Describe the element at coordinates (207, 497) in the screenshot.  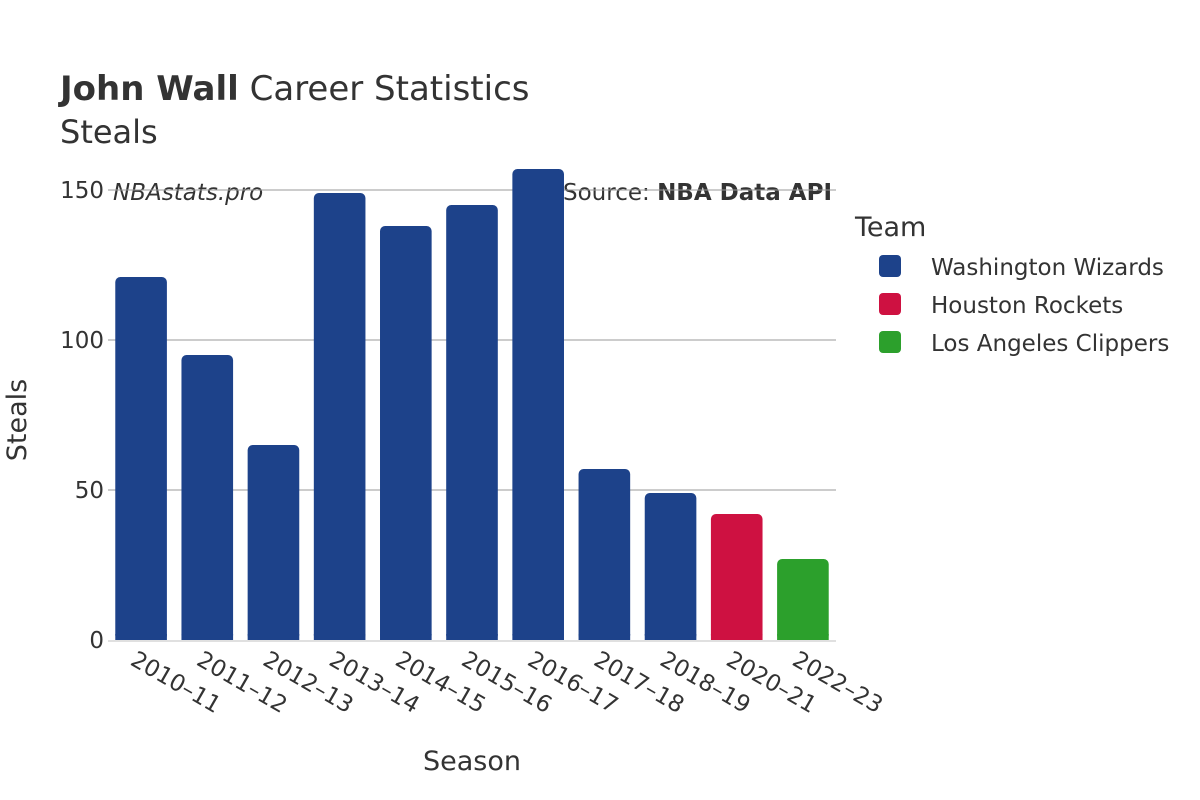
I see `bar-2011–12` at that location.